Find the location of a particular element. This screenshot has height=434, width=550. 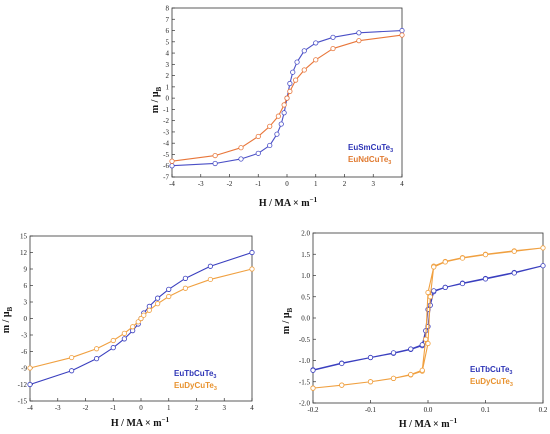

y-tick-label: -0.5 is located at coordinates (305, 340).